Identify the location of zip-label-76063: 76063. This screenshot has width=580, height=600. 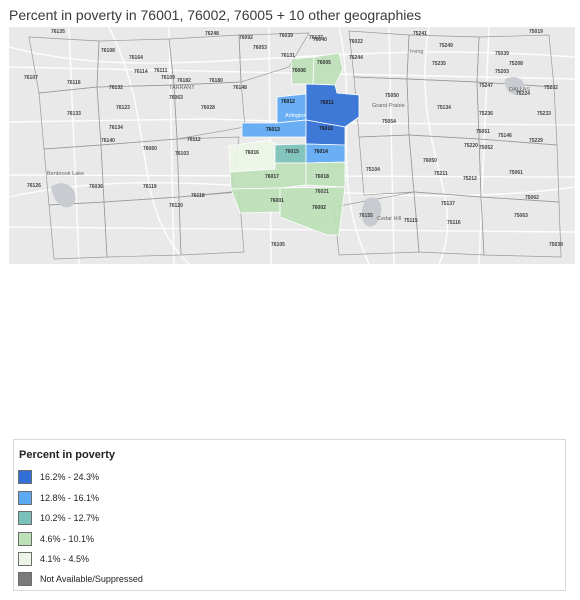
(176, 98).